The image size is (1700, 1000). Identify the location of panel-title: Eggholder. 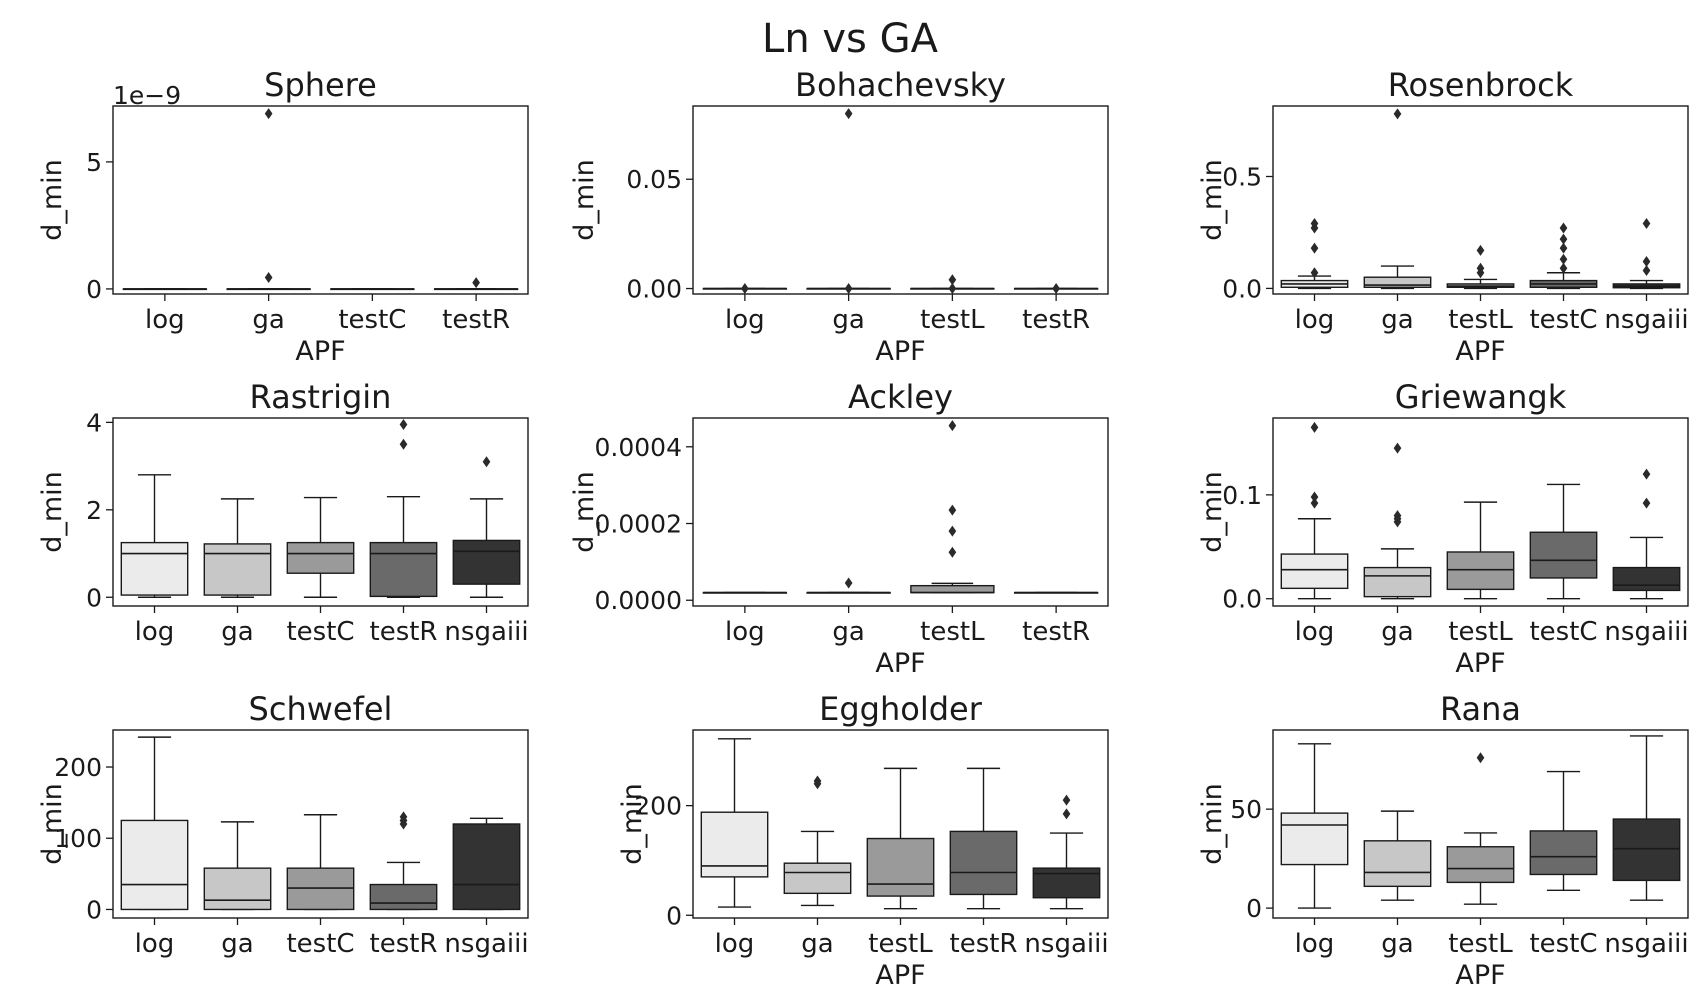
(901, 709).